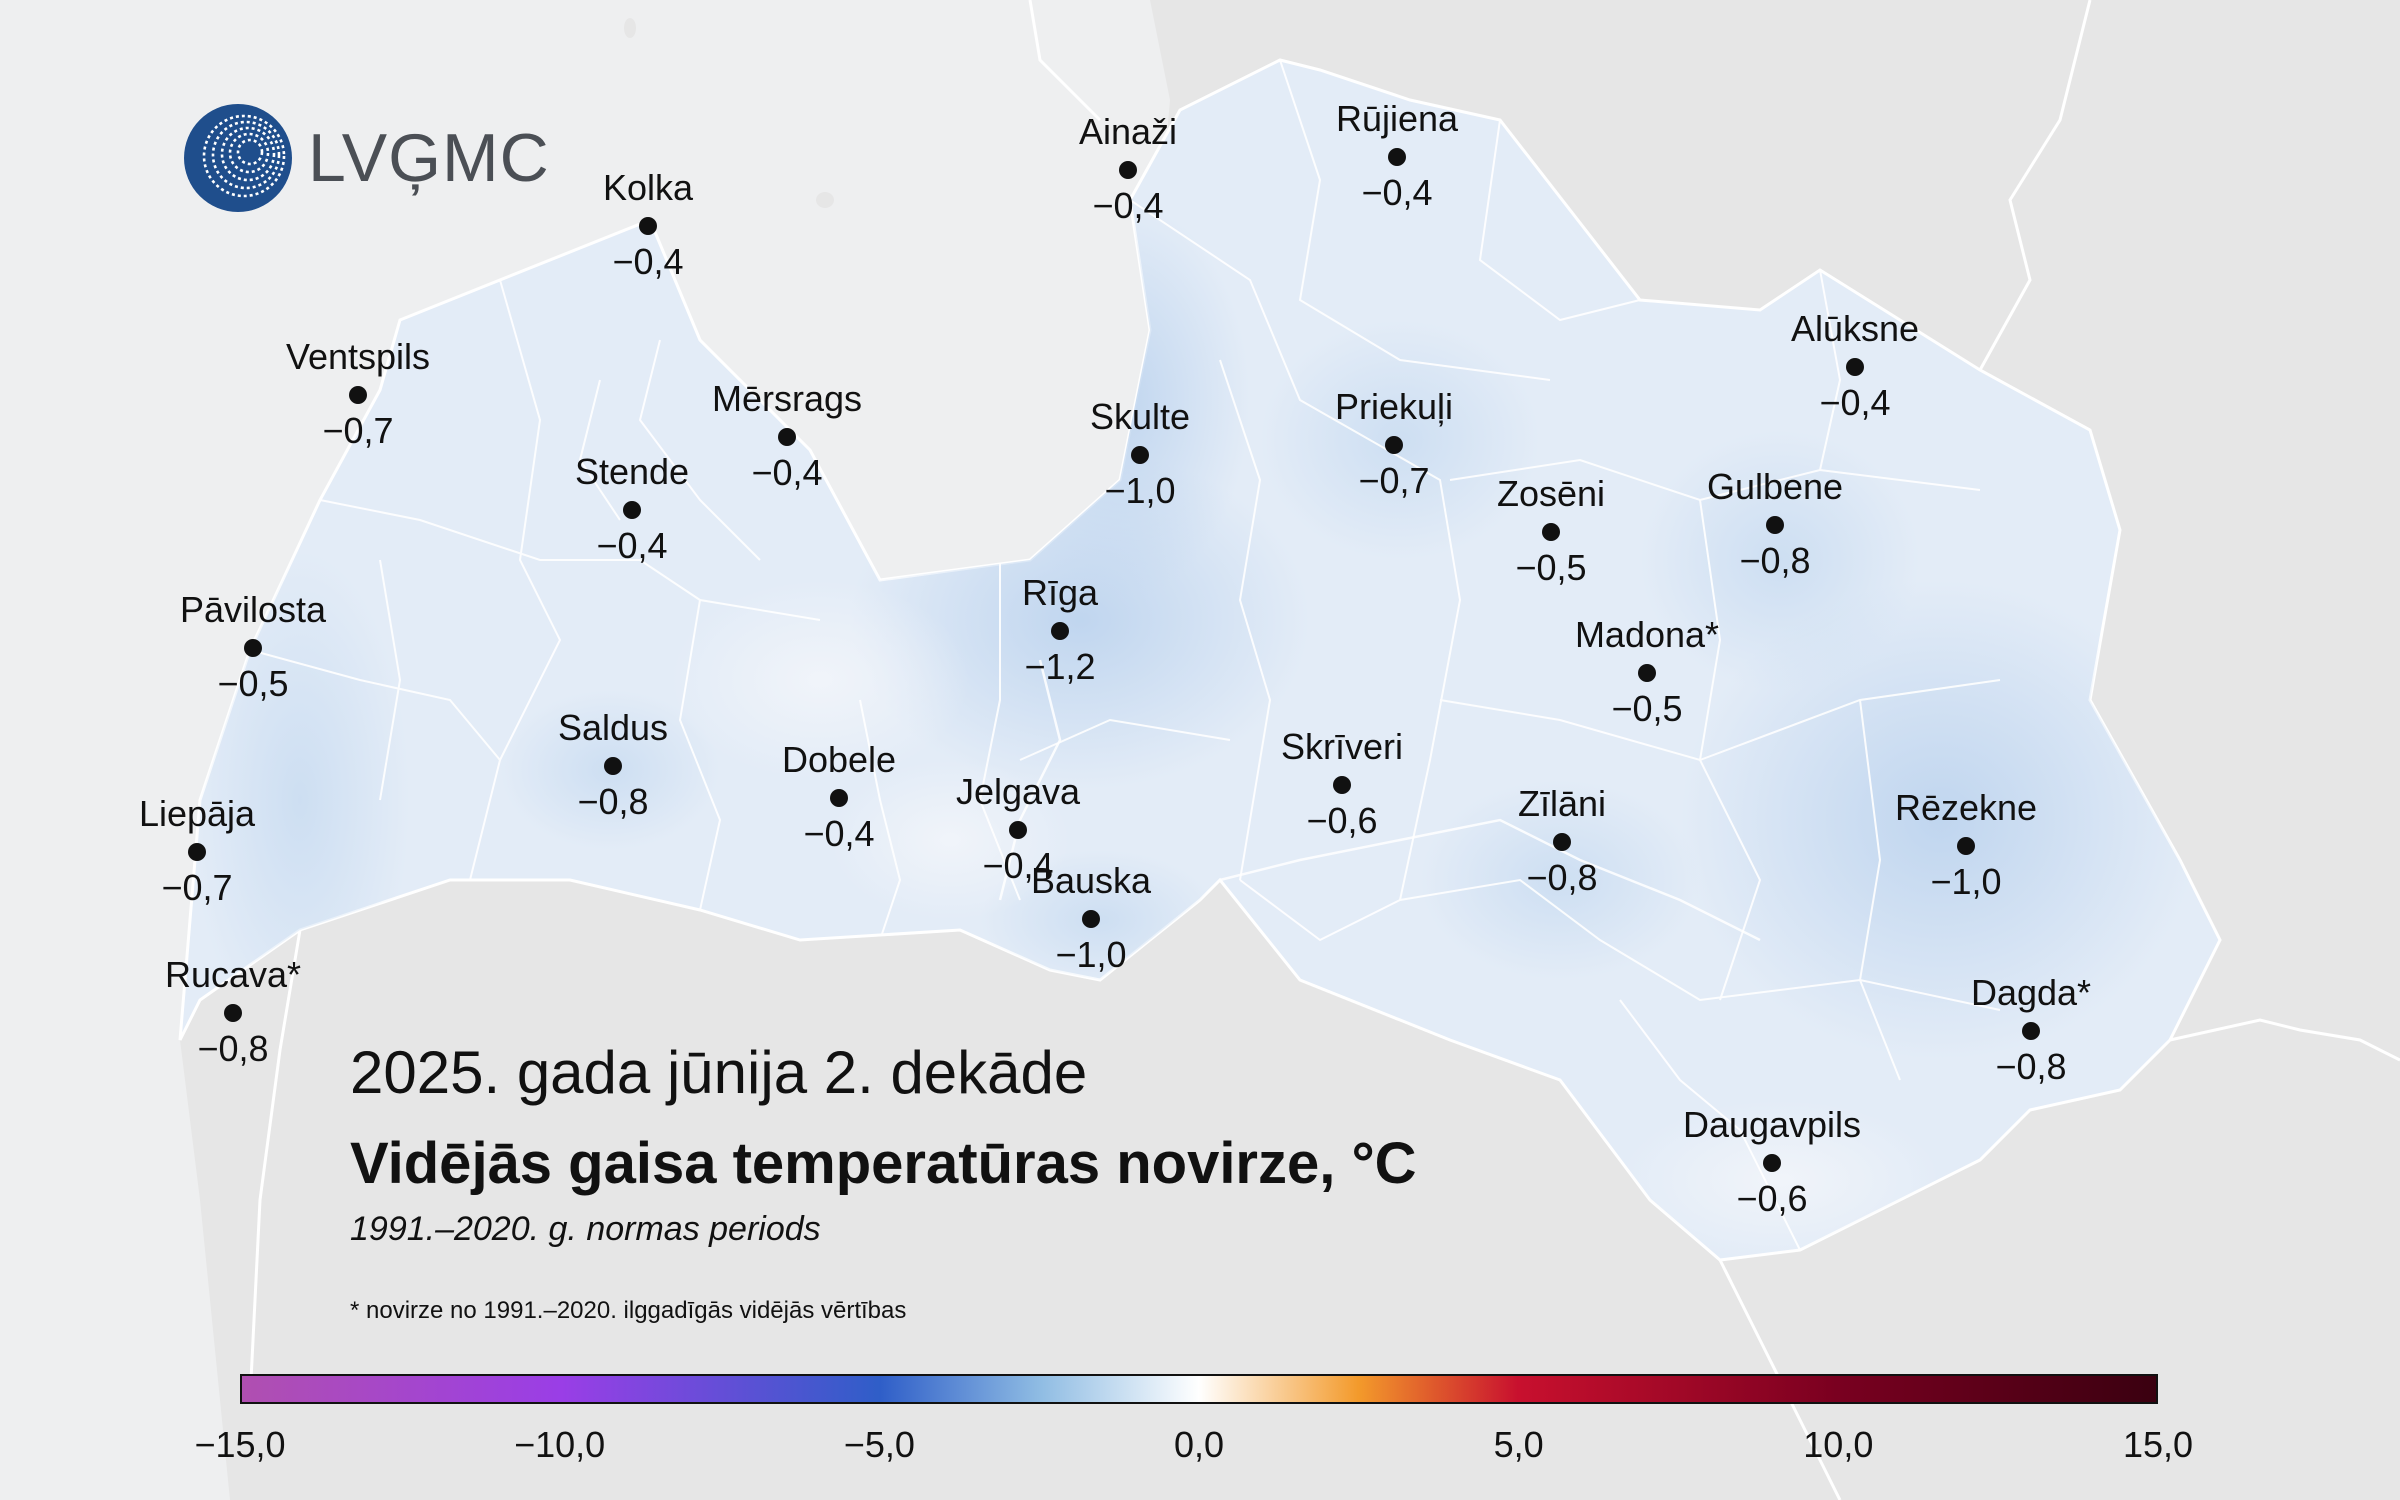  What do you see at coordinates (648, 187) in the screenshot?
I see `station-name: Kolka` at bounding box center [648, 187].